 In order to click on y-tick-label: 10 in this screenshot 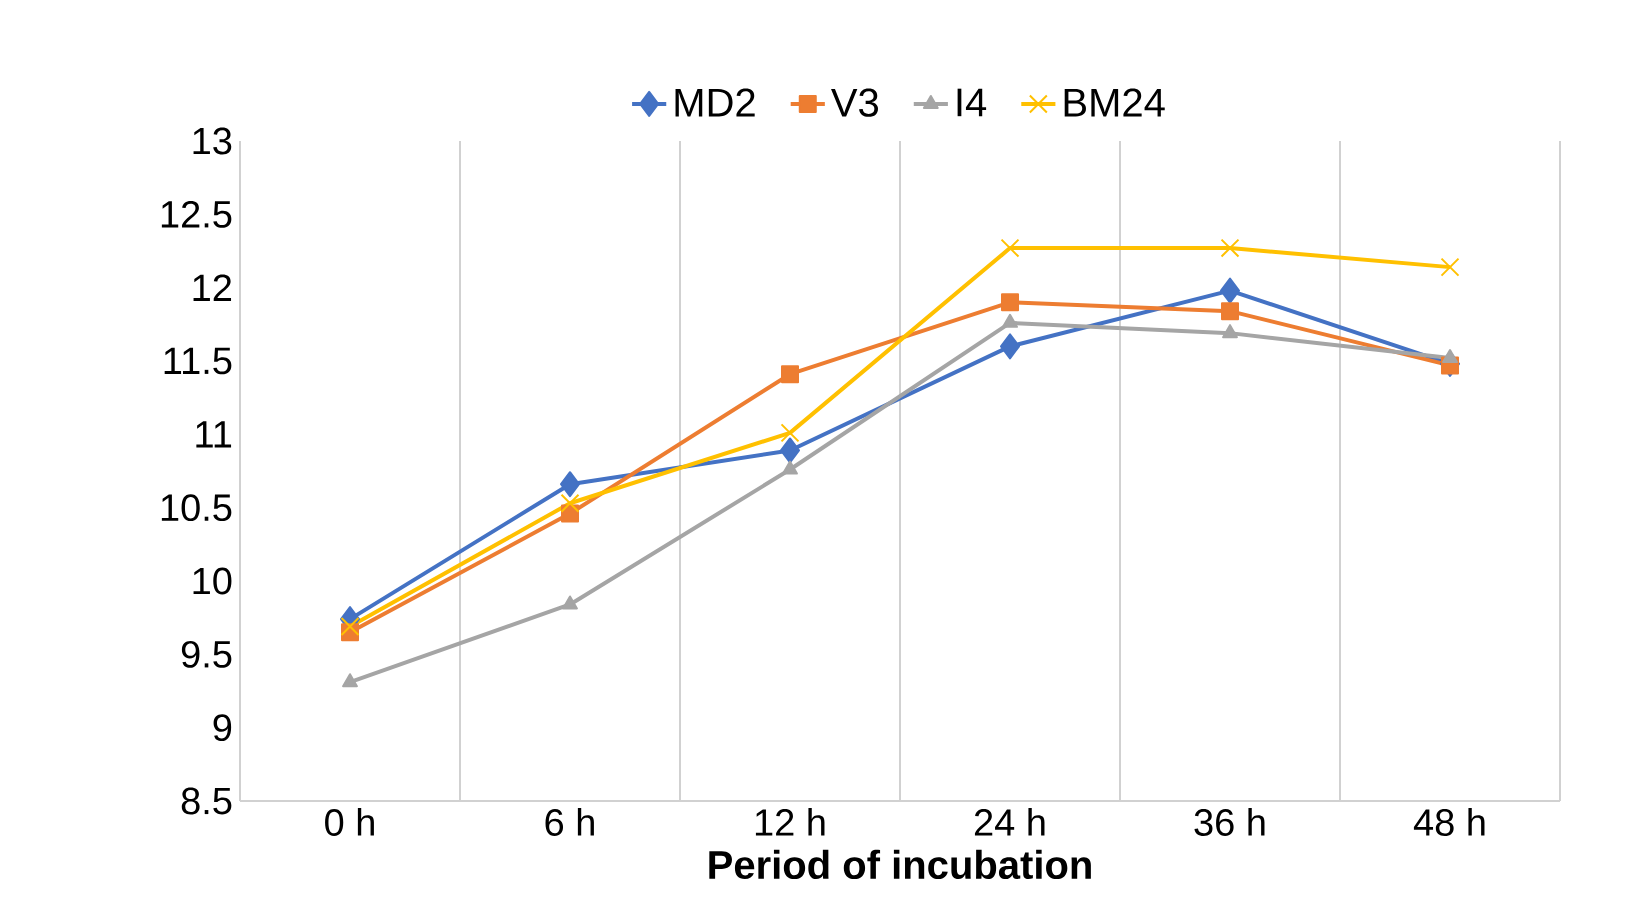, I will do `click(212, 581)`.